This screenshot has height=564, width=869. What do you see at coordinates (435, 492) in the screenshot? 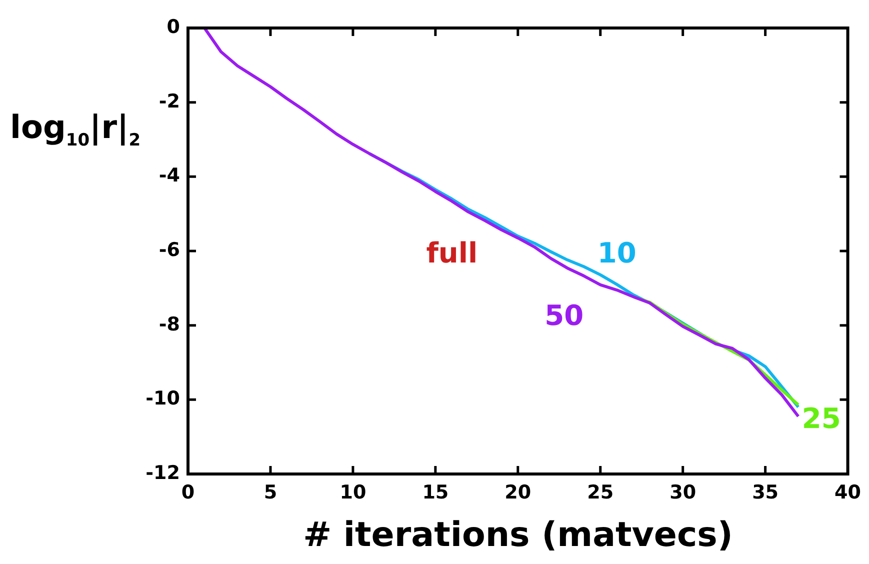
I see `x-tick-label: 15` at bounding box center [435, 492].